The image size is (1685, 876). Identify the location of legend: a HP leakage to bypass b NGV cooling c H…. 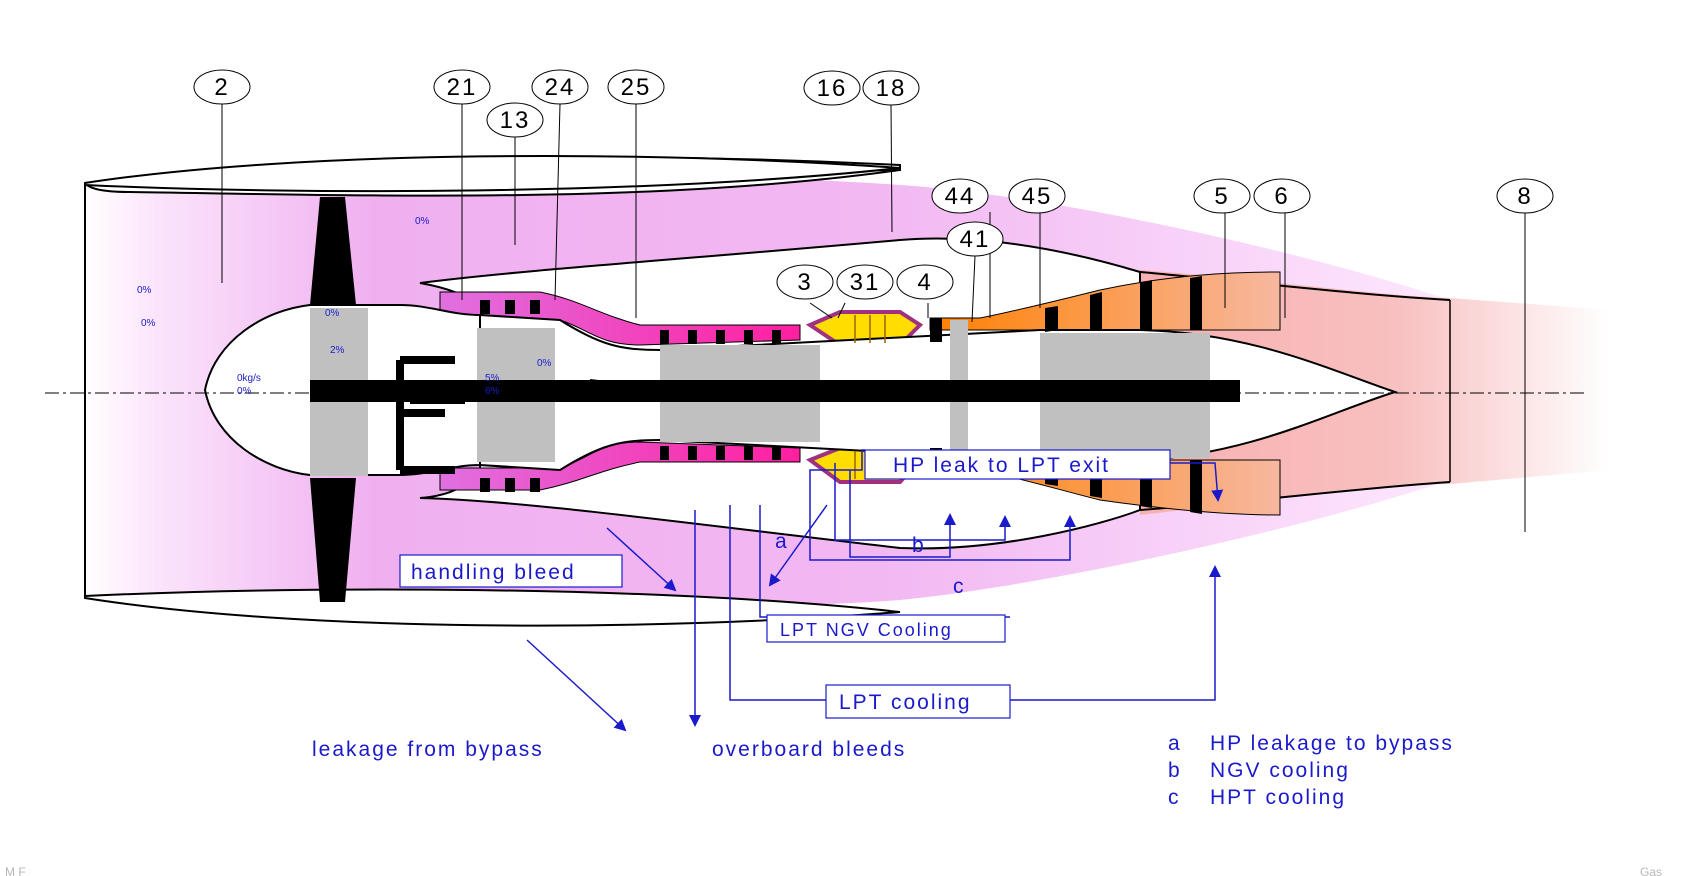
(1311, 770).